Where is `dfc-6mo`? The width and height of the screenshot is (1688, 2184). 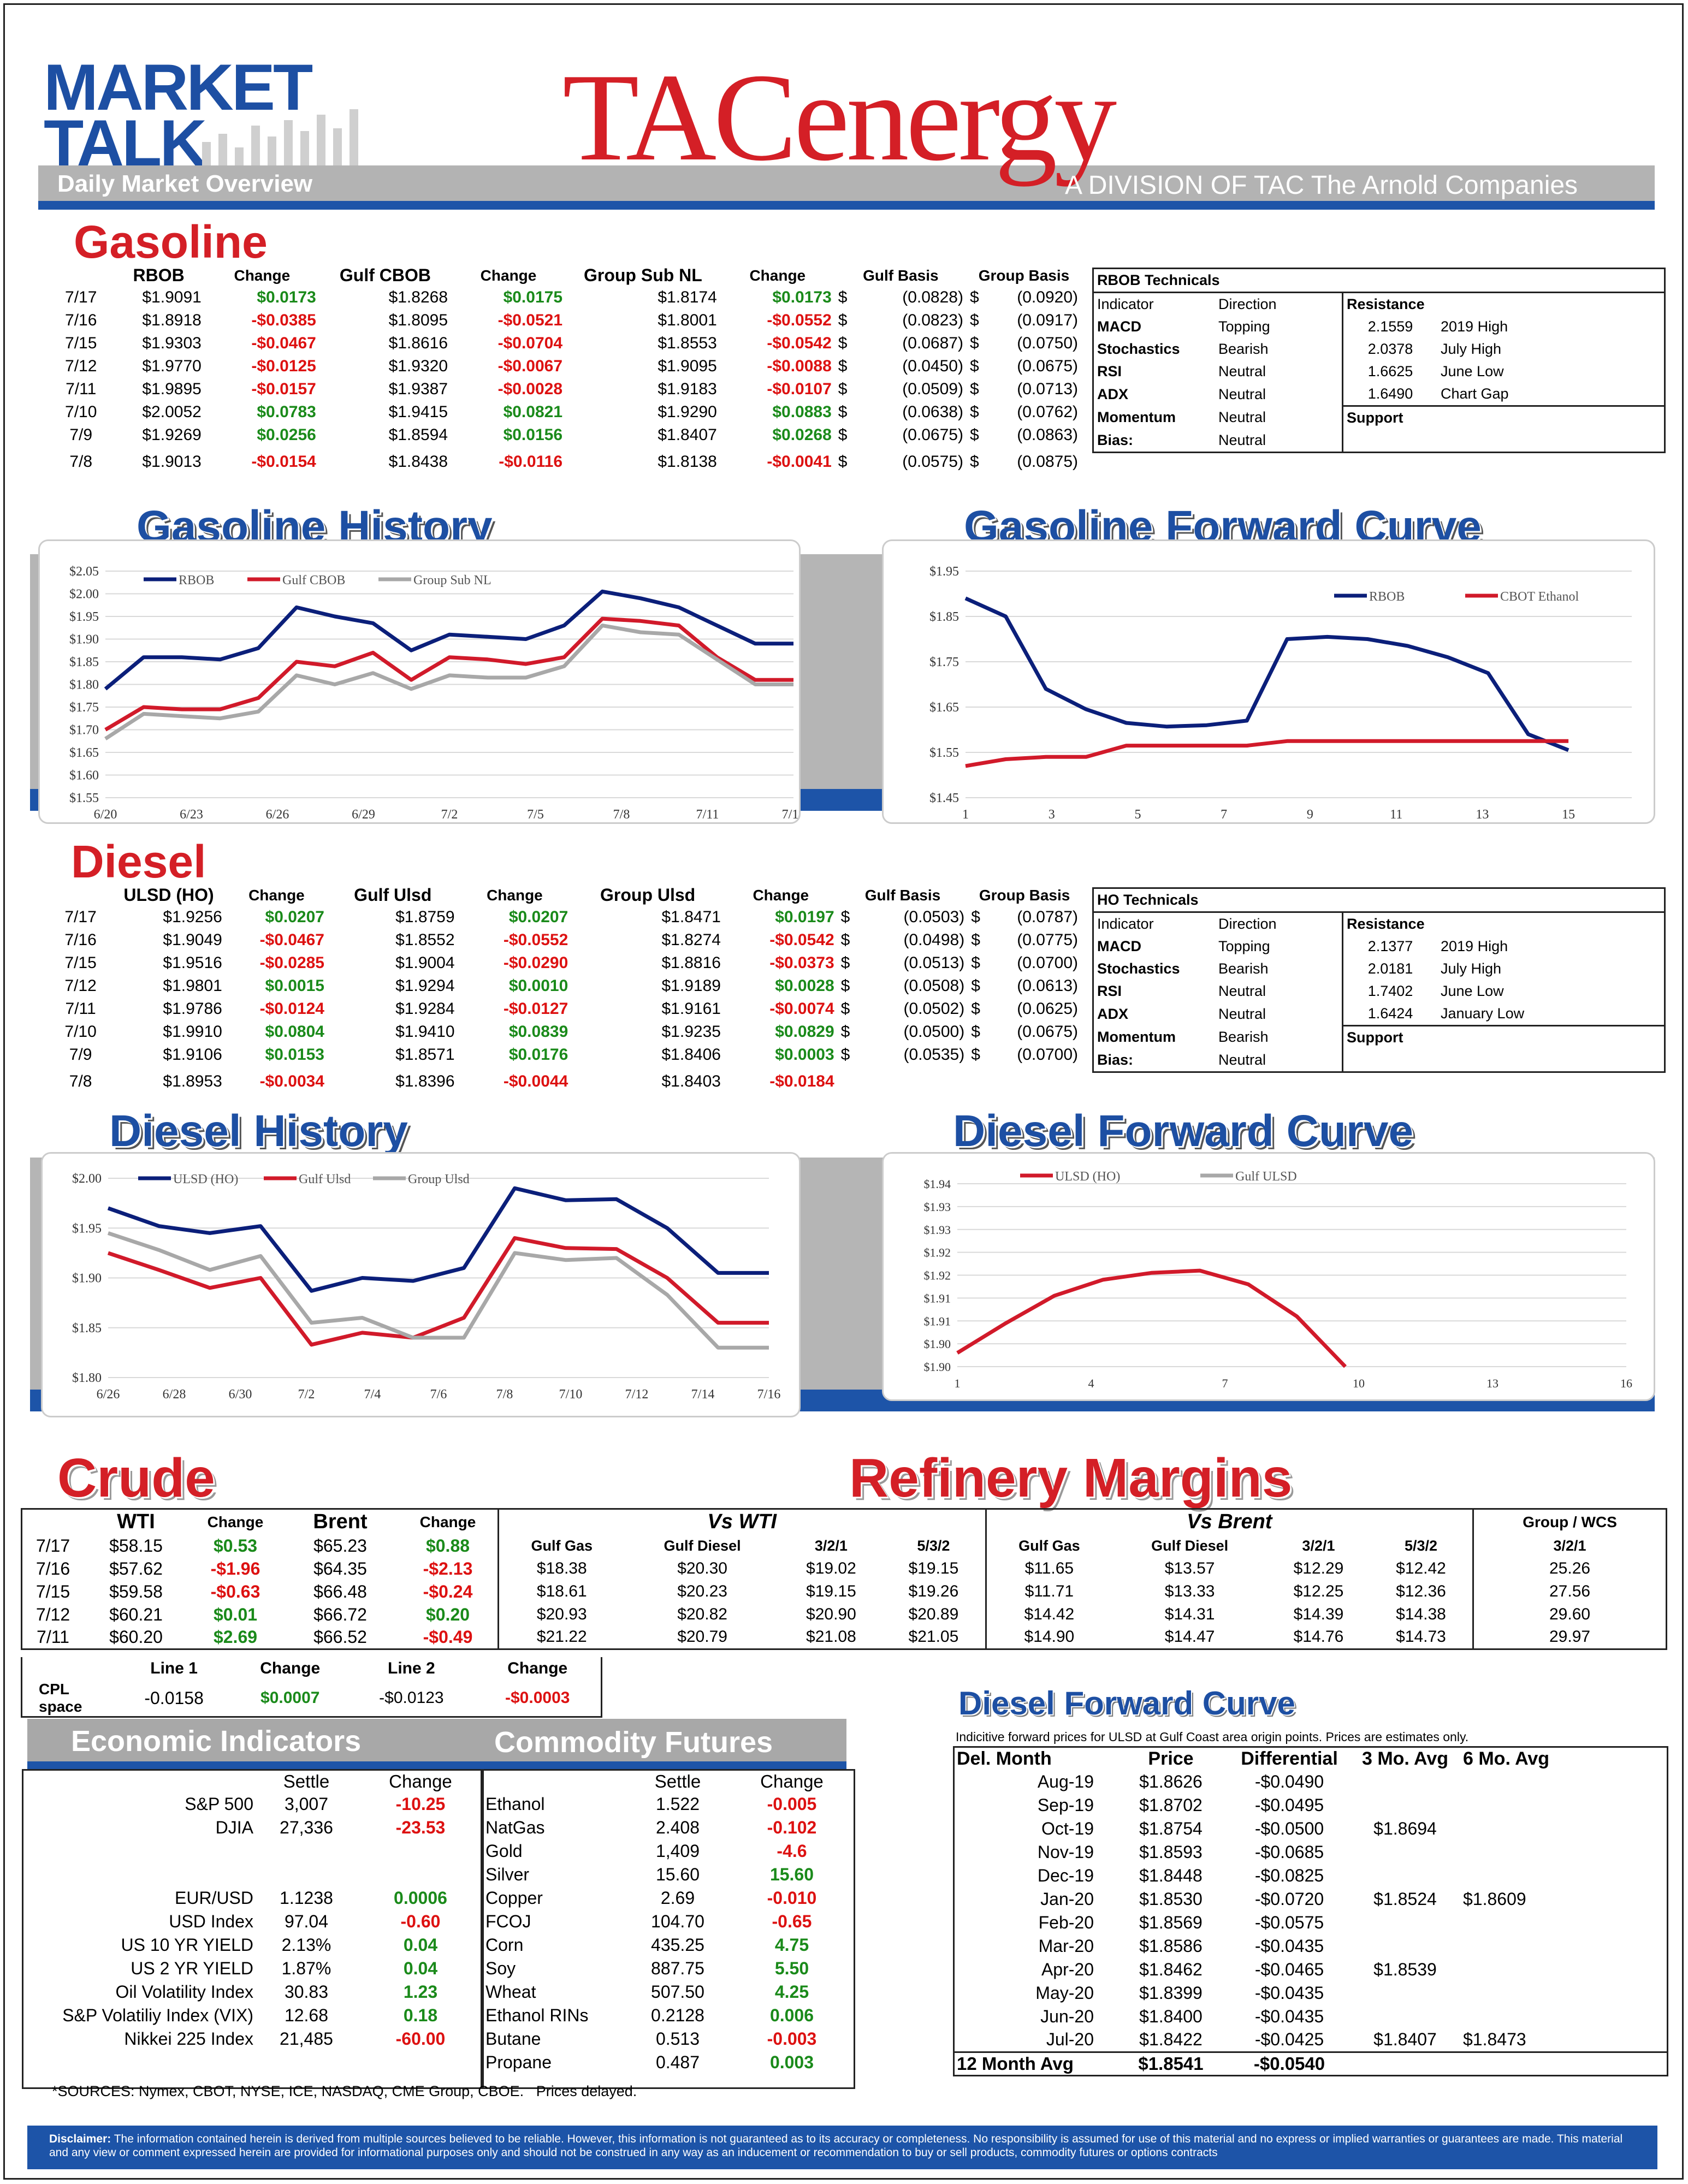 dfc-6mo is located at coordinates (1563, 1806).